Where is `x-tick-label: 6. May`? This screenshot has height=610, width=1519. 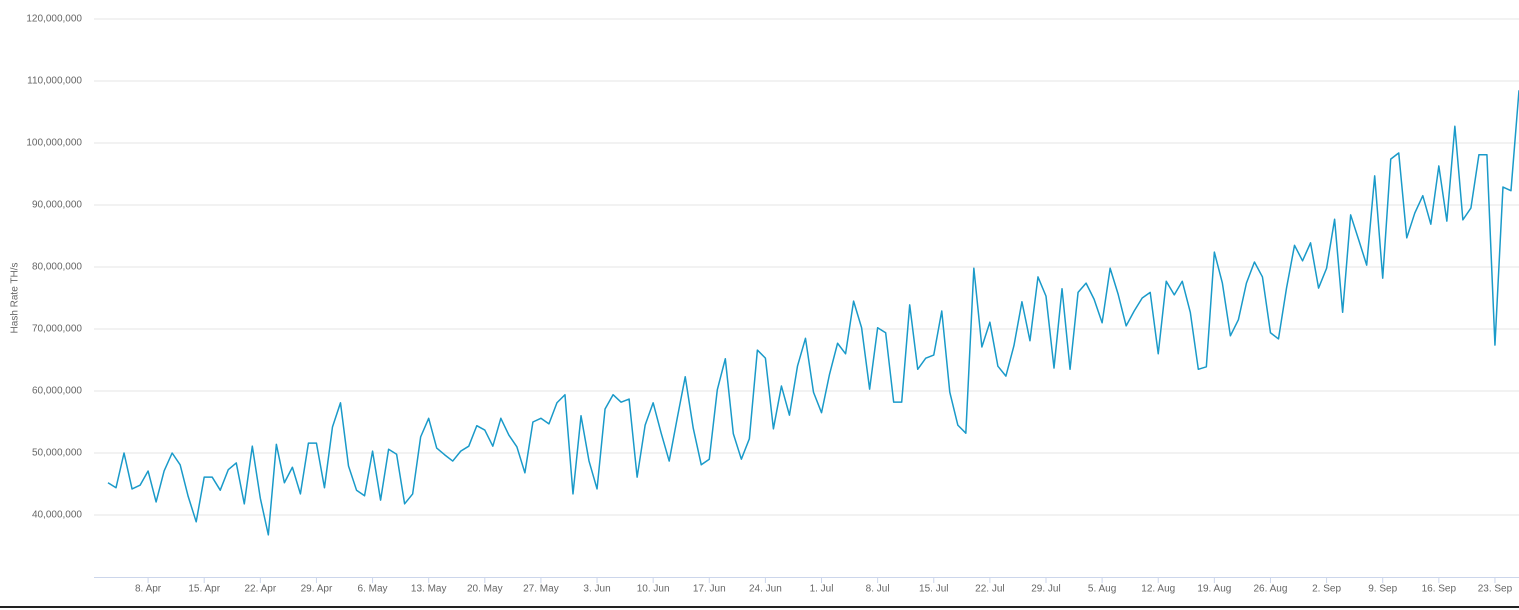 x-tick-label: 6. May is located at coordinates (373, 589).